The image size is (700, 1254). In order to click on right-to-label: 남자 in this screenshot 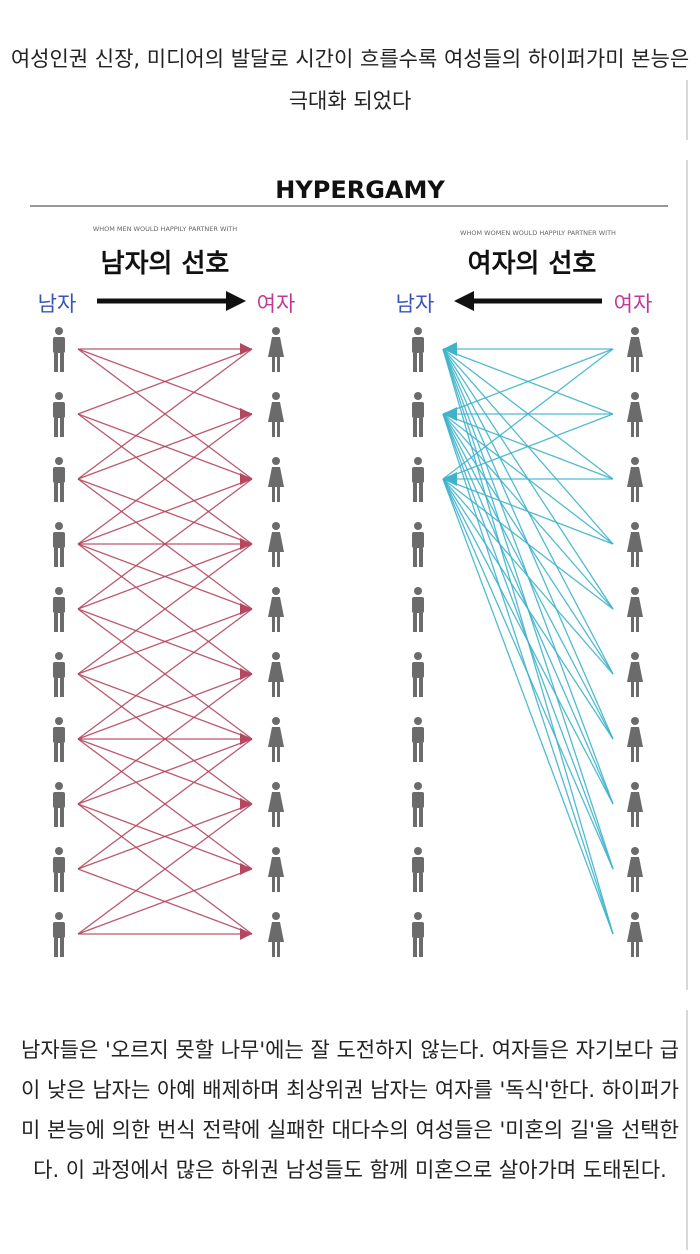, I will do `click(415, 304)`.